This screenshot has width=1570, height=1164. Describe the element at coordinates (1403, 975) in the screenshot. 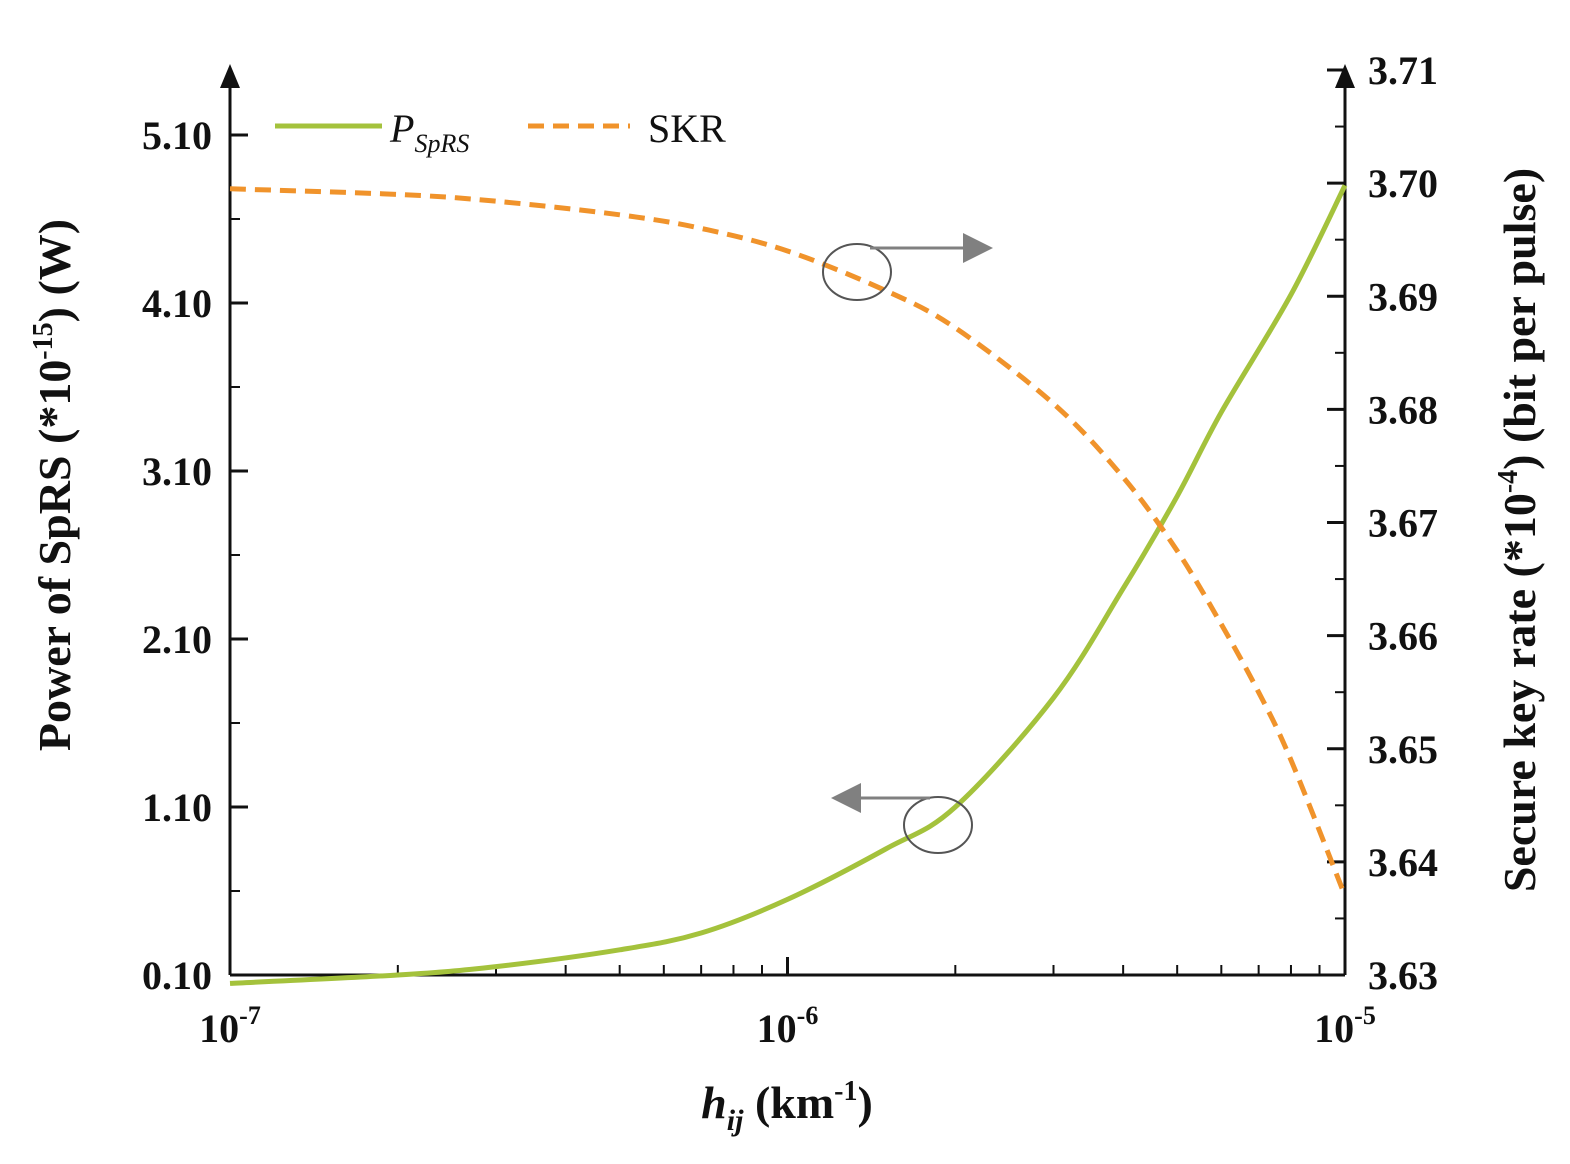

I see `y-right-tick-label: 3.63` at that location.